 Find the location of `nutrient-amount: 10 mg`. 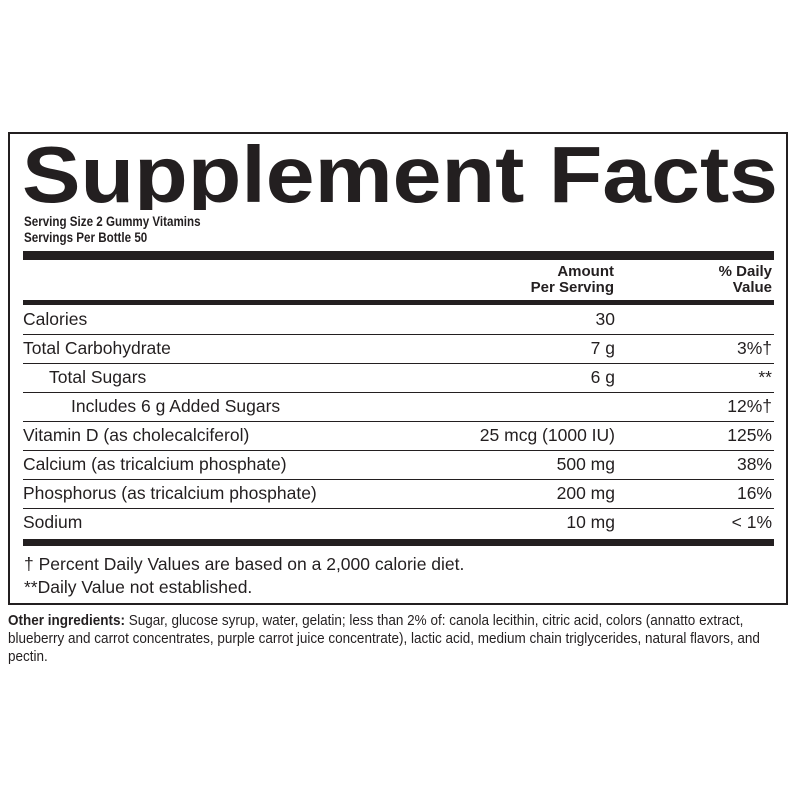

nutrient-amount: 10 mg is located at coordinates (590, 522).